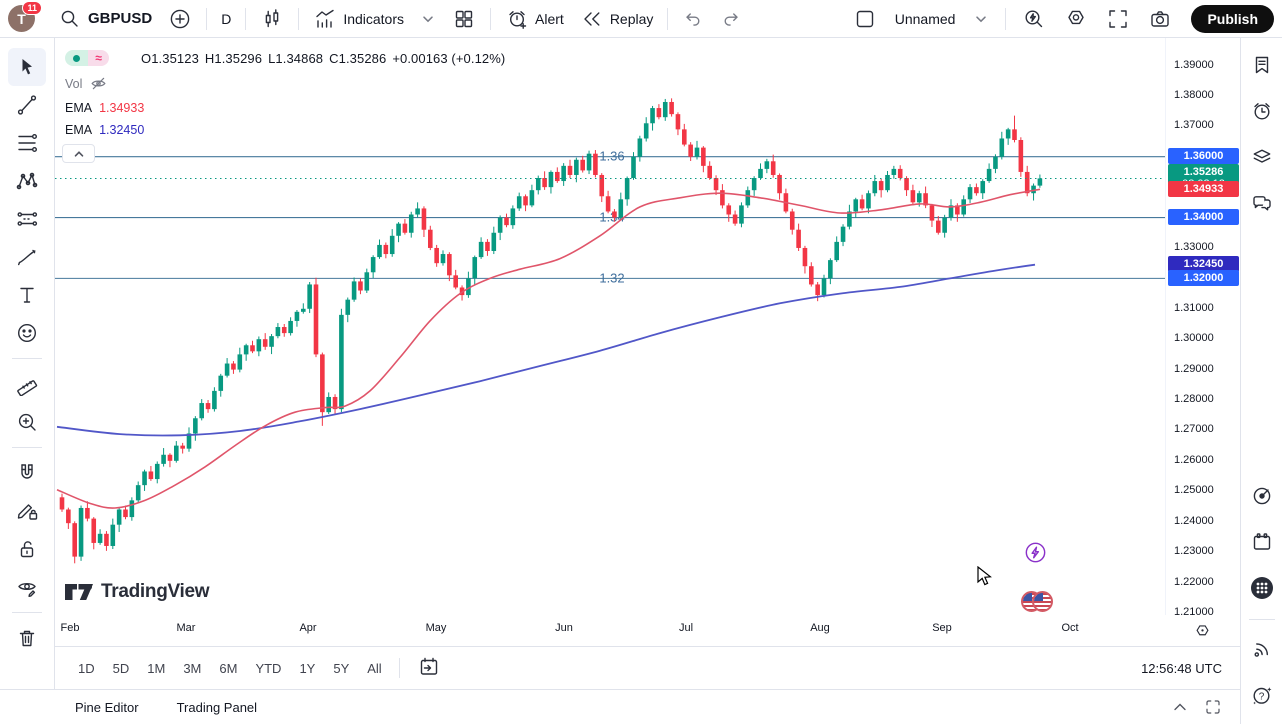  Describe the element at coordinates (180, 19) in the screenshot. I see `compare-add-button` at that location.